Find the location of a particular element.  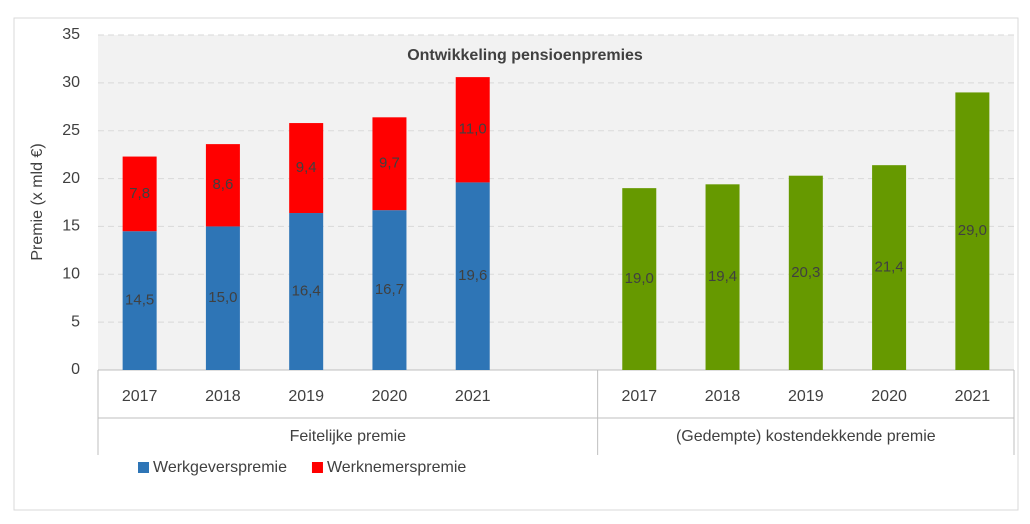

value-label: 9,7 is located at coordinates (389, 163).